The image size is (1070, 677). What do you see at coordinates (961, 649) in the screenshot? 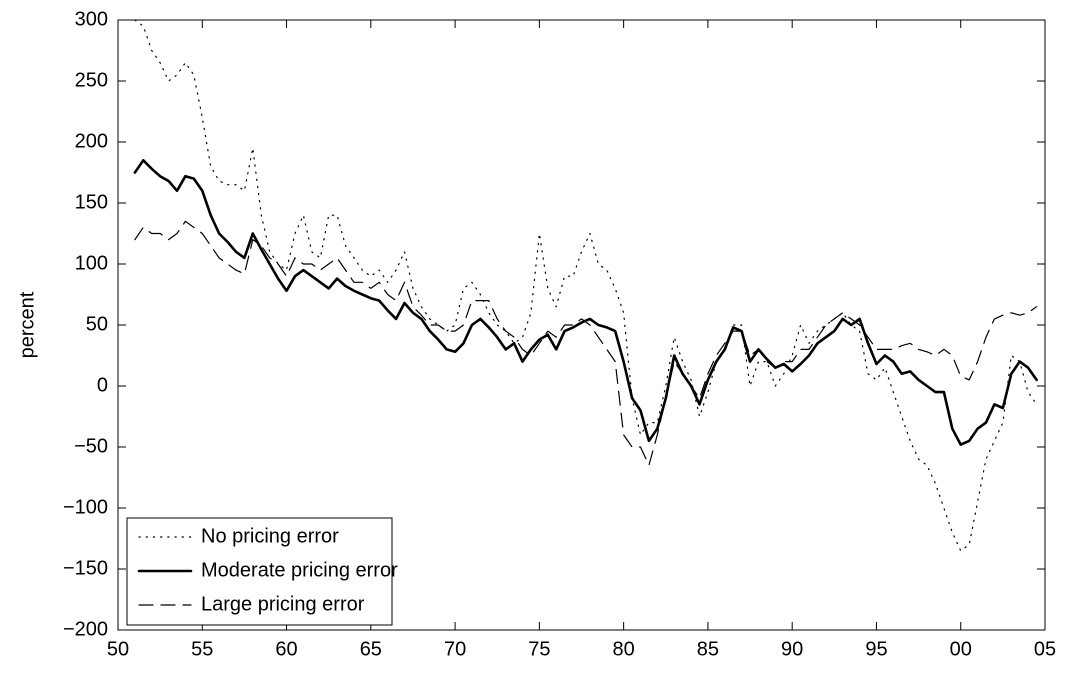
I see `x-tick-label: 00` at bounding box center [961, 649].